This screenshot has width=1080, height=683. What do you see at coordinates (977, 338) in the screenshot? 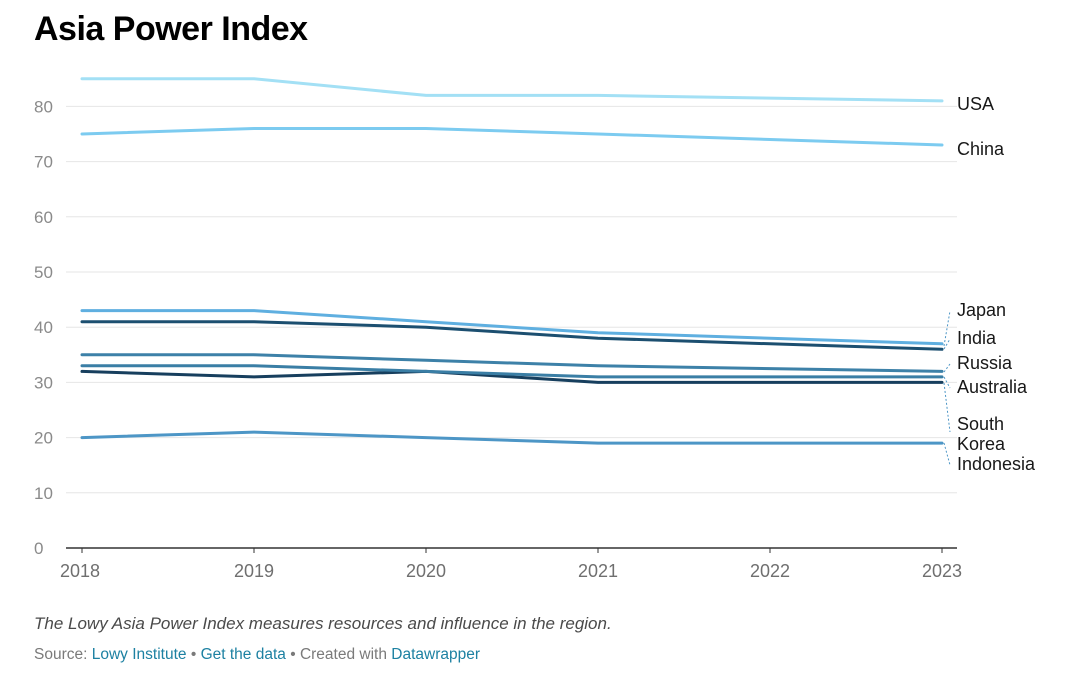
I see `series-label-india: India` at bounding box center [977, 338].